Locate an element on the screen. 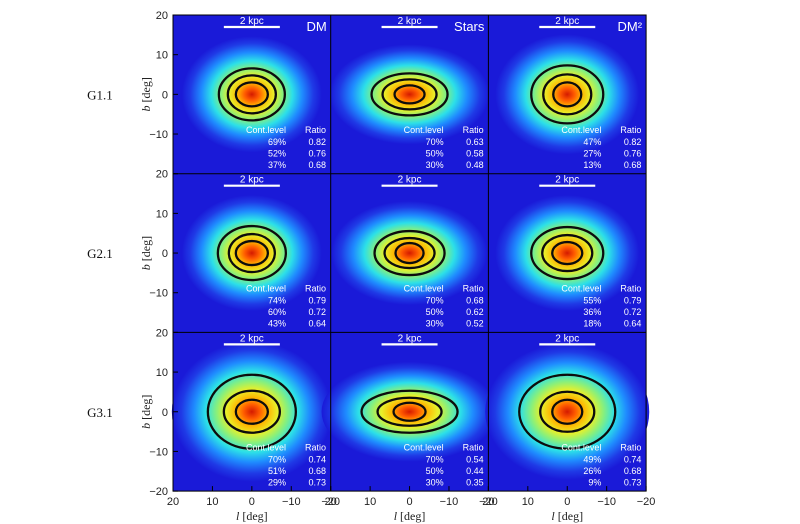 The image size is (800, 524). row-label: G1.1 is located at coordinates (100, 94).